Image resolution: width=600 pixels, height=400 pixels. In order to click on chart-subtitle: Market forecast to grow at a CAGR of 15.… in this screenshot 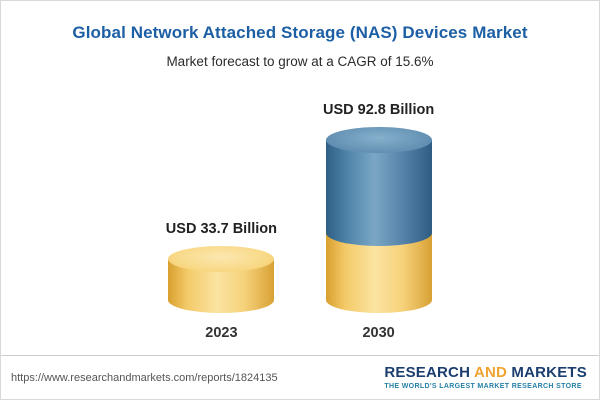, I will do `click(300, 61)`.